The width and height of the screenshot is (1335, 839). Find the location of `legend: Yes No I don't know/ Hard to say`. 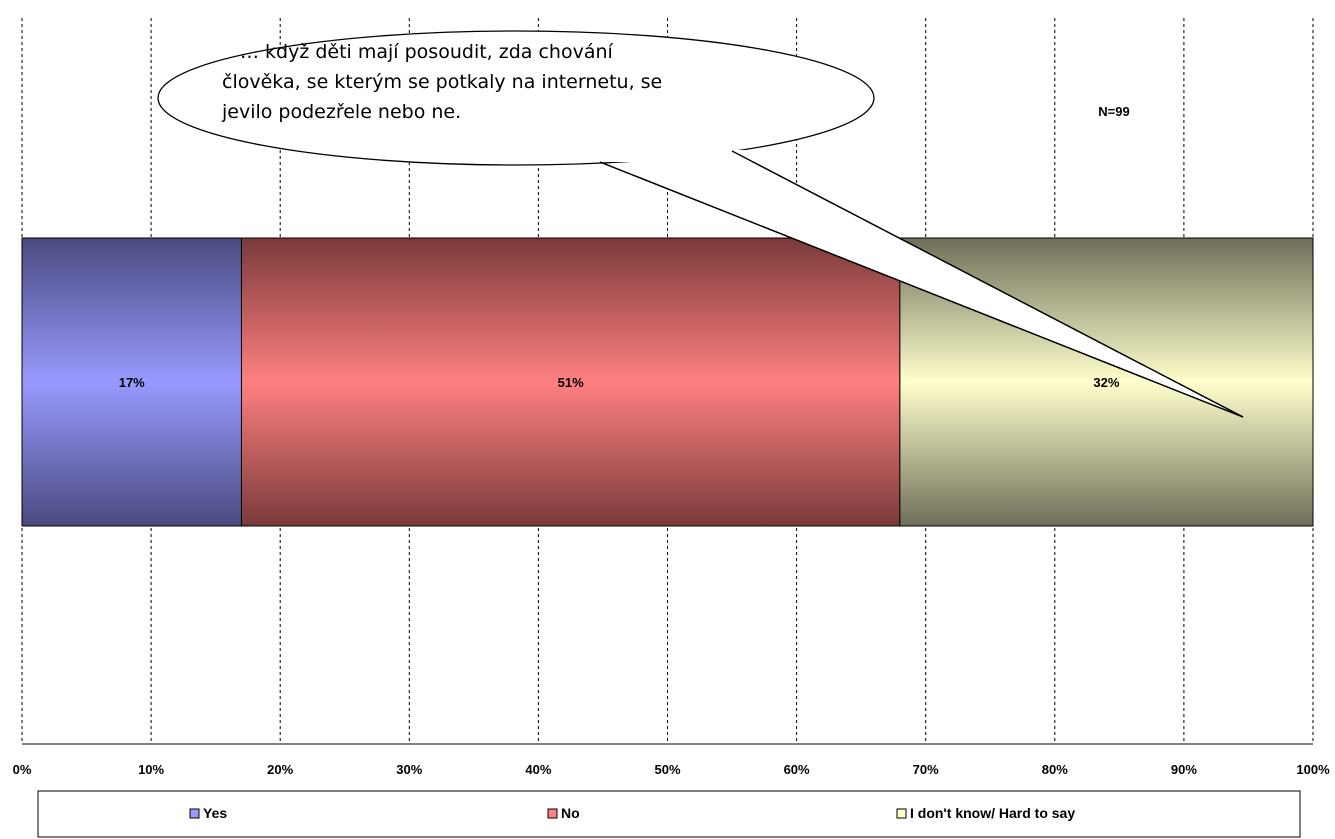

legend: Yes No I don't know/ Hard to say is located at coordinates (669, 814).